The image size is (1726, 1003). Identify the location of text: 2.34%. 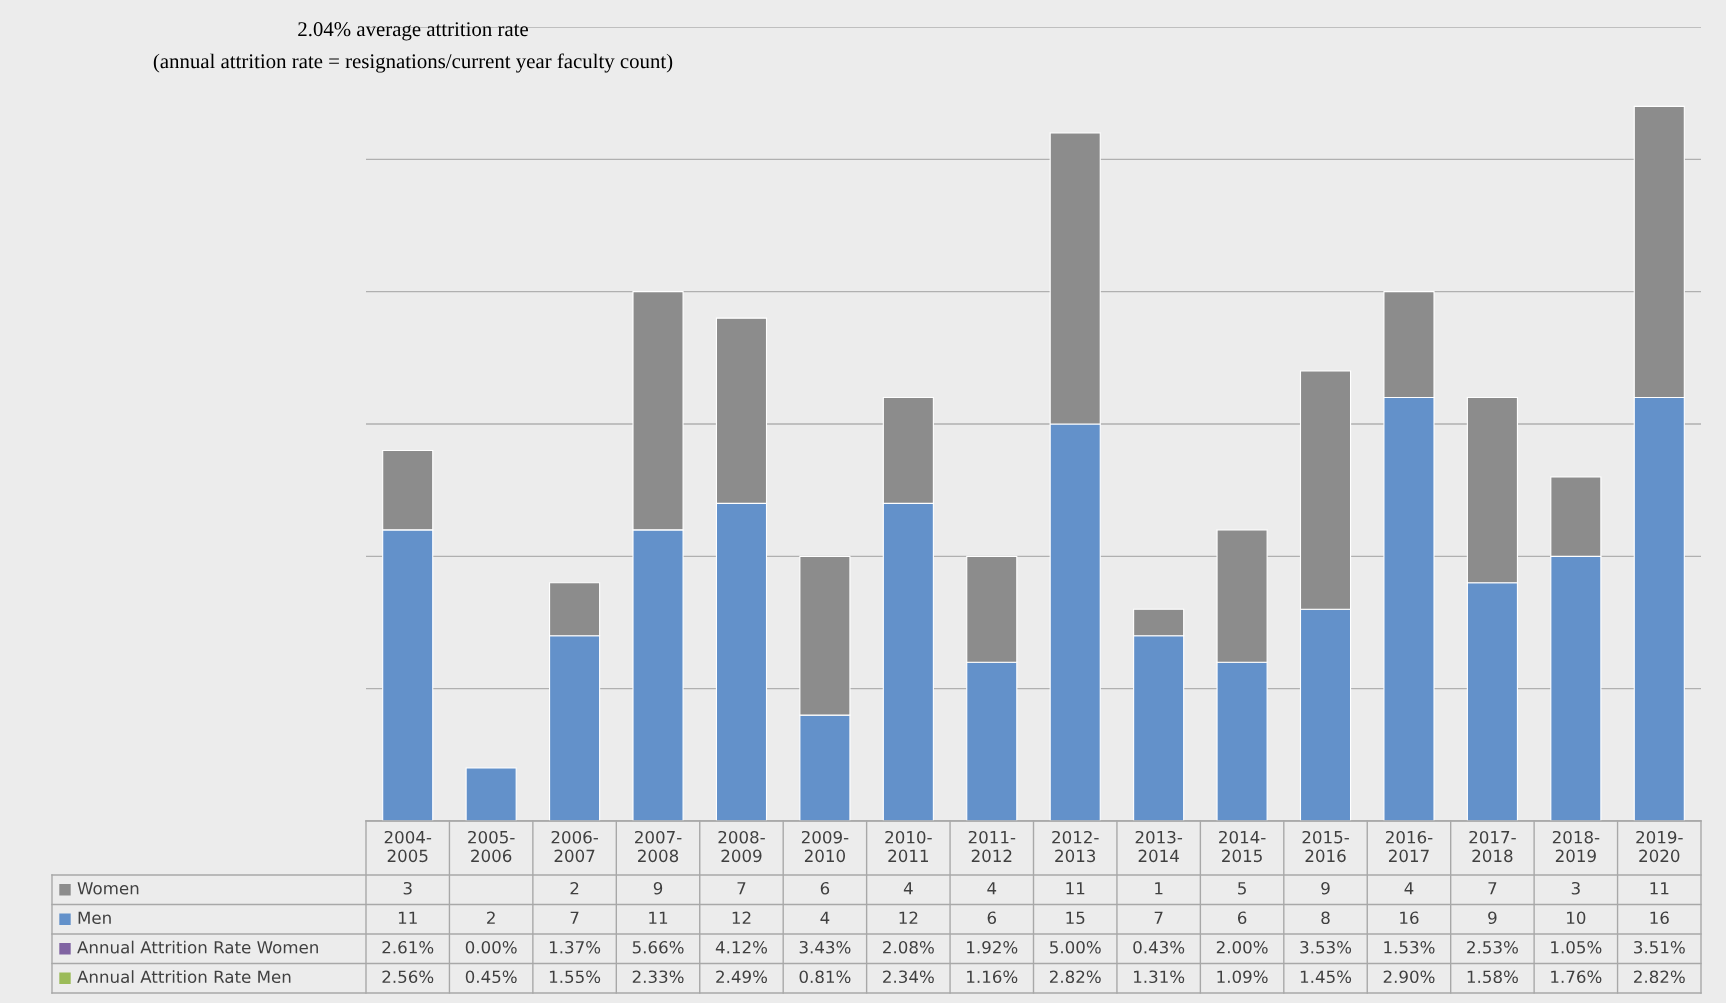
(908, 977).